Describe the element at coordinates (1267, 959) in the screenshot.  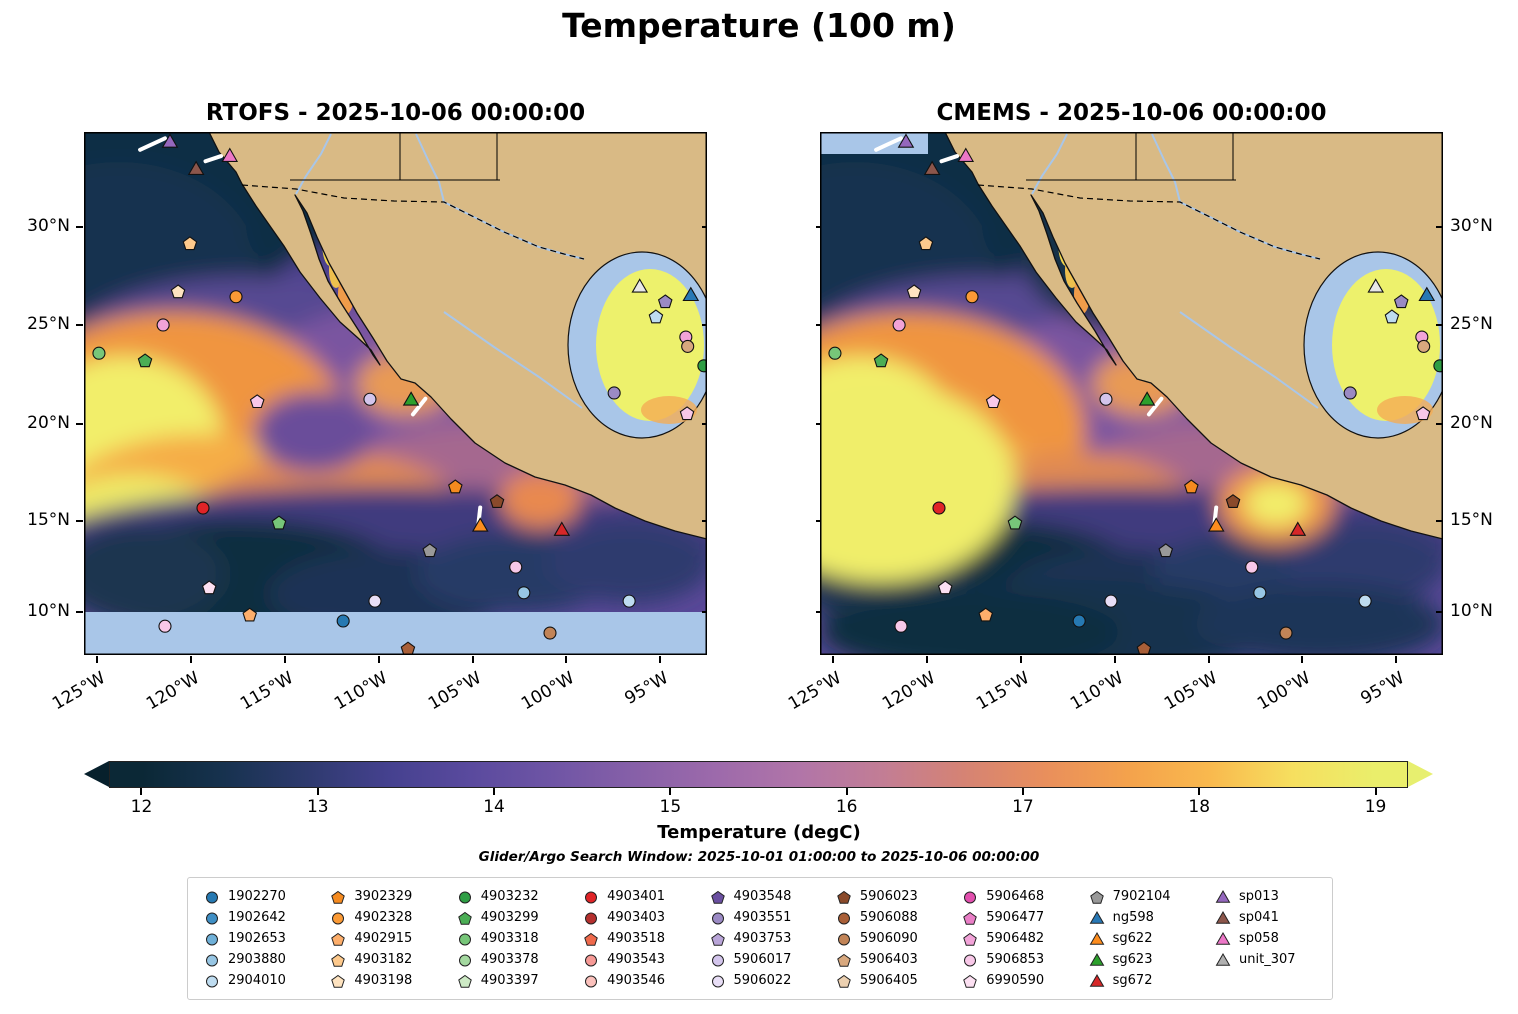
I see `legend-entry-label: unit_307` at that location.